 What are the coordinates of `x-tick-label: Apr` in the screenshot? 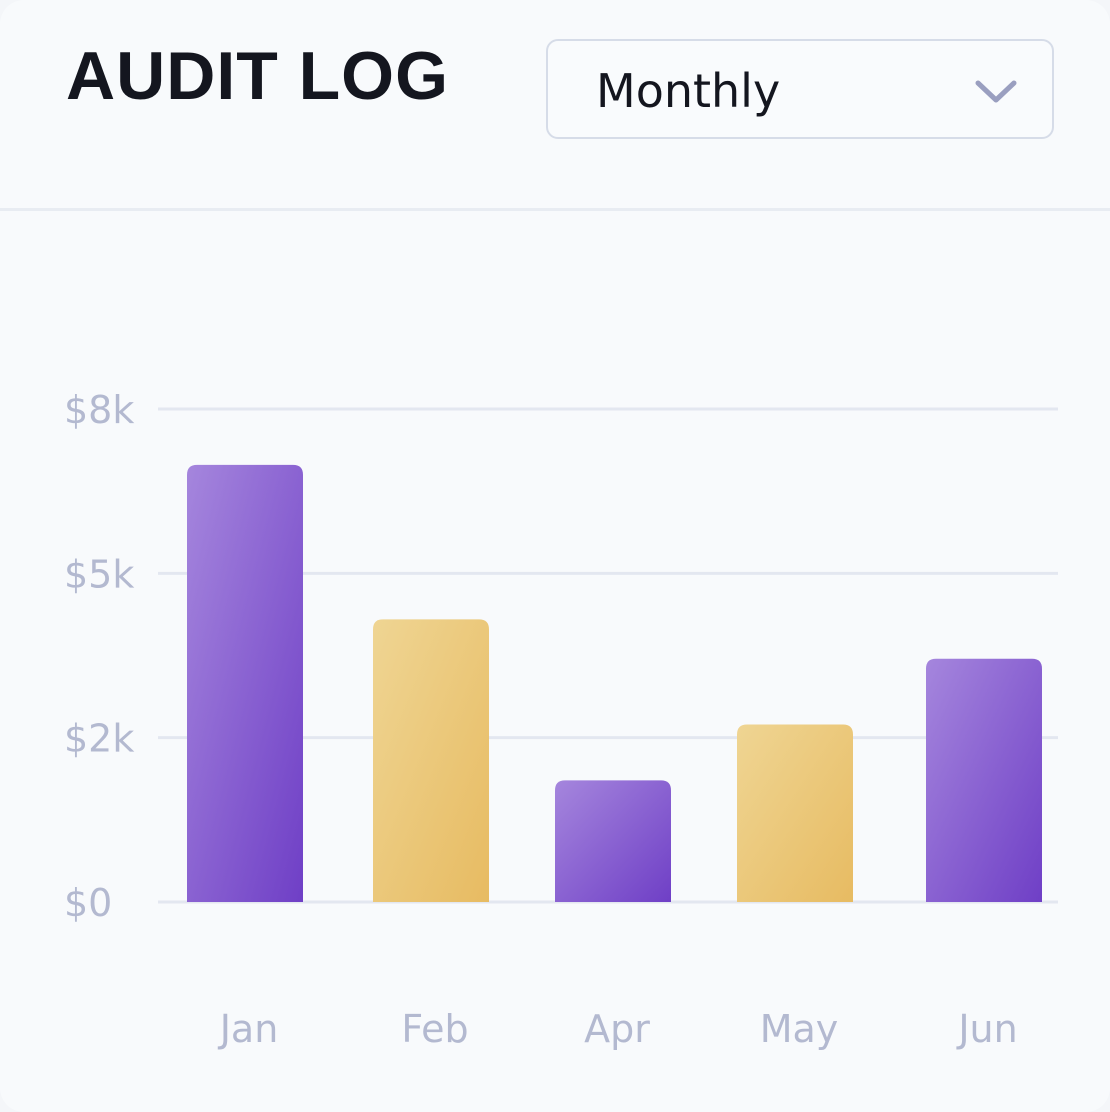 It's located at (617, 1029).